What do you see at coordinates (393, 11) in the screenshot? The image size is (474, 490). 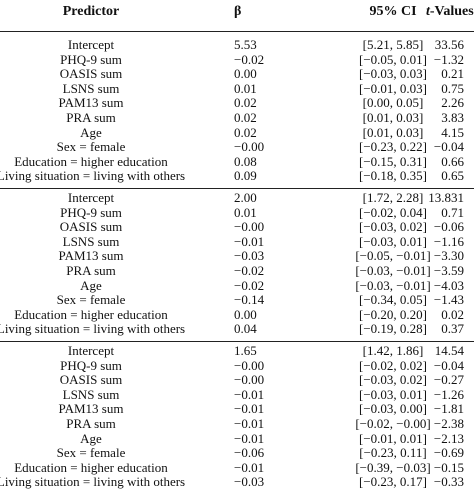 I see `header-ci: 95% CI` at bounding box center [393, 11].